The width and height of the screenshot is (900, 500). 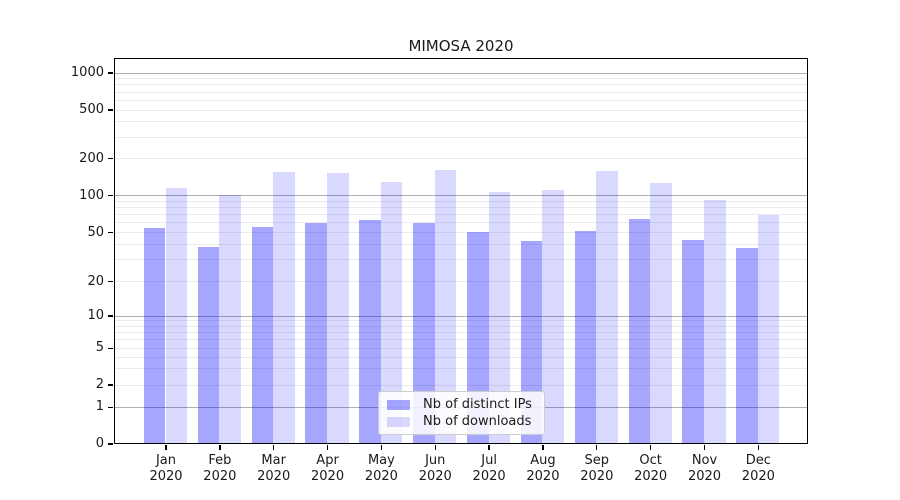 I want to click on legend-item-distinct-ips: Nb of distinct IPs, so click(x=461, y=404).